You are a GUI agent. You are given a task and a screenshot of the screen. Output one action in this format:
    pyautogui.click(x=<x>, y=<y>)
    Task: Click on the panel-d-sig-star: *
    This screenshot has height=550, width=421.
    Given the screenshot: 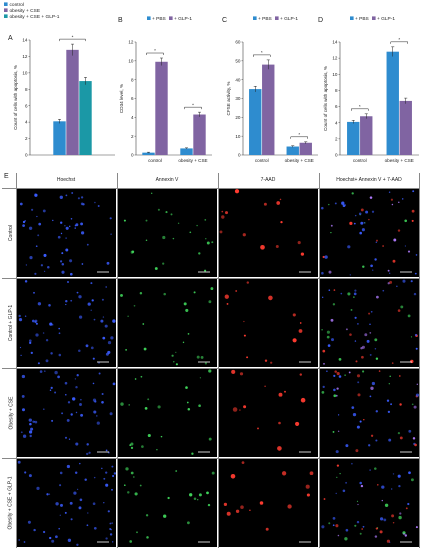 What is the action you would take?
    pyautogui.click(x=360, y=106)
    